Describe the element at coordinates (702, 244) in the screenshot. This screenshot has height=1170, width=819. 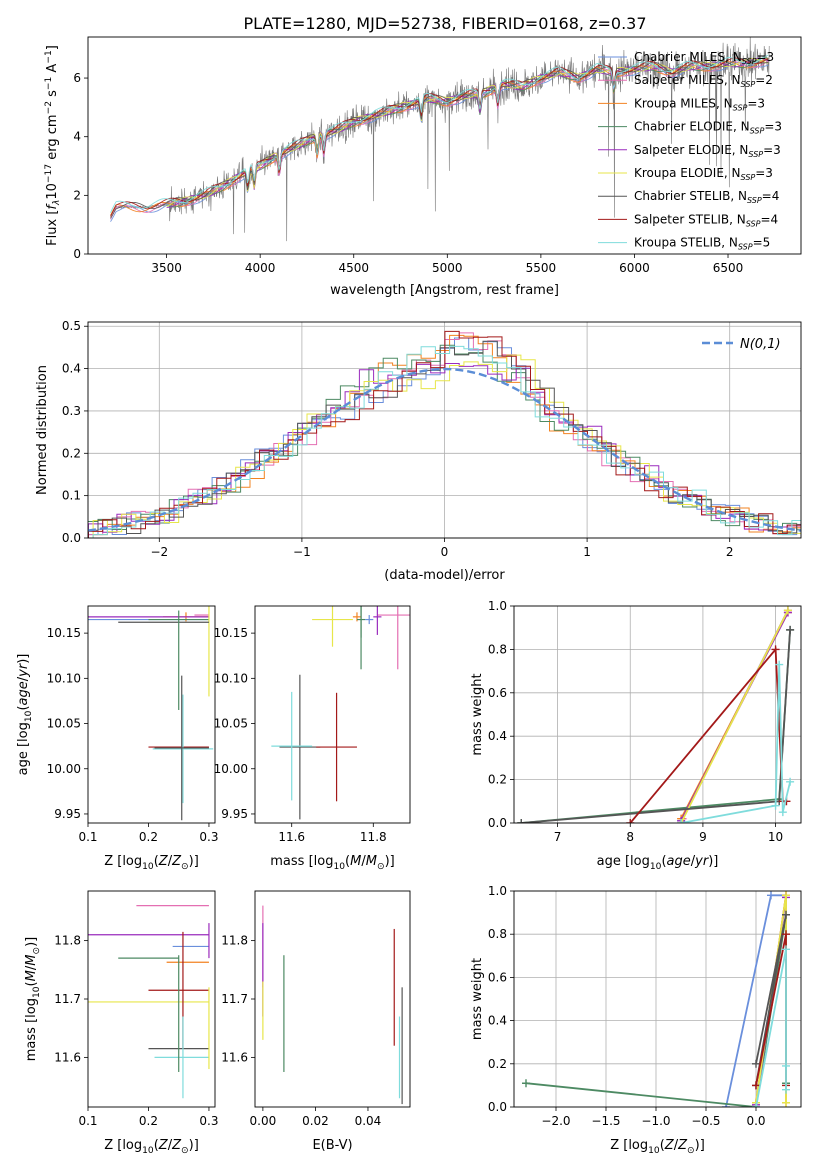
I see `legend-label: Kroupa STELIB, NSSP=5` at that location.